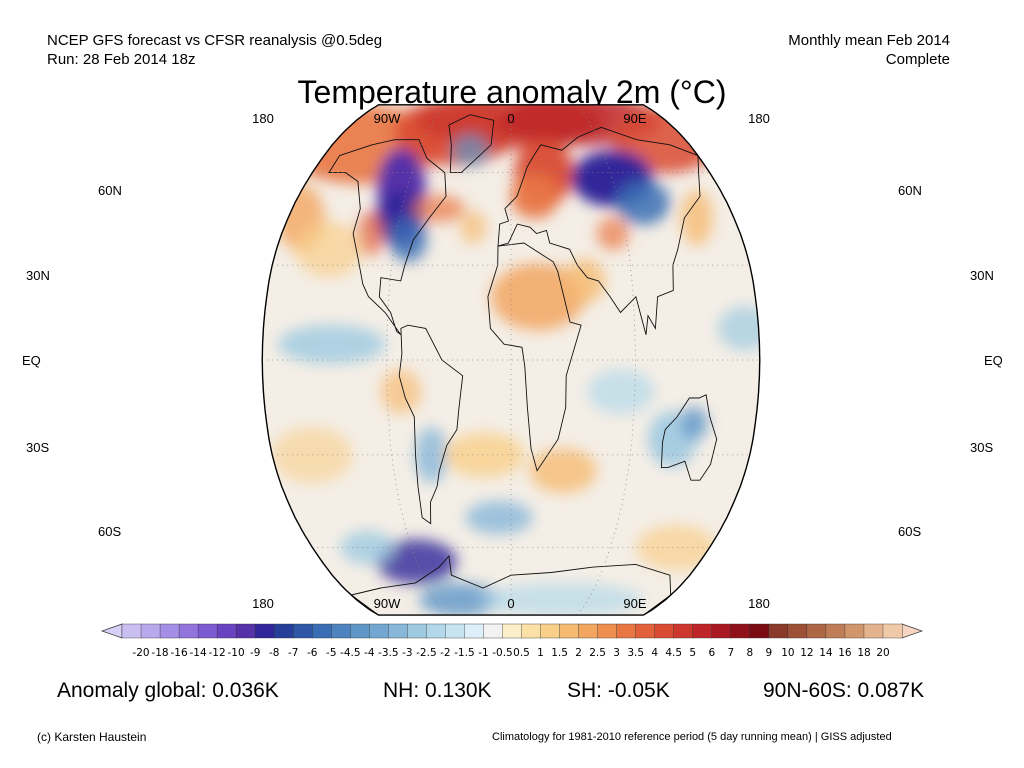  Describe the element at coordinates (263, 603) in the screenshot. I see `lon-label-bottom-180w: 180` at that location.